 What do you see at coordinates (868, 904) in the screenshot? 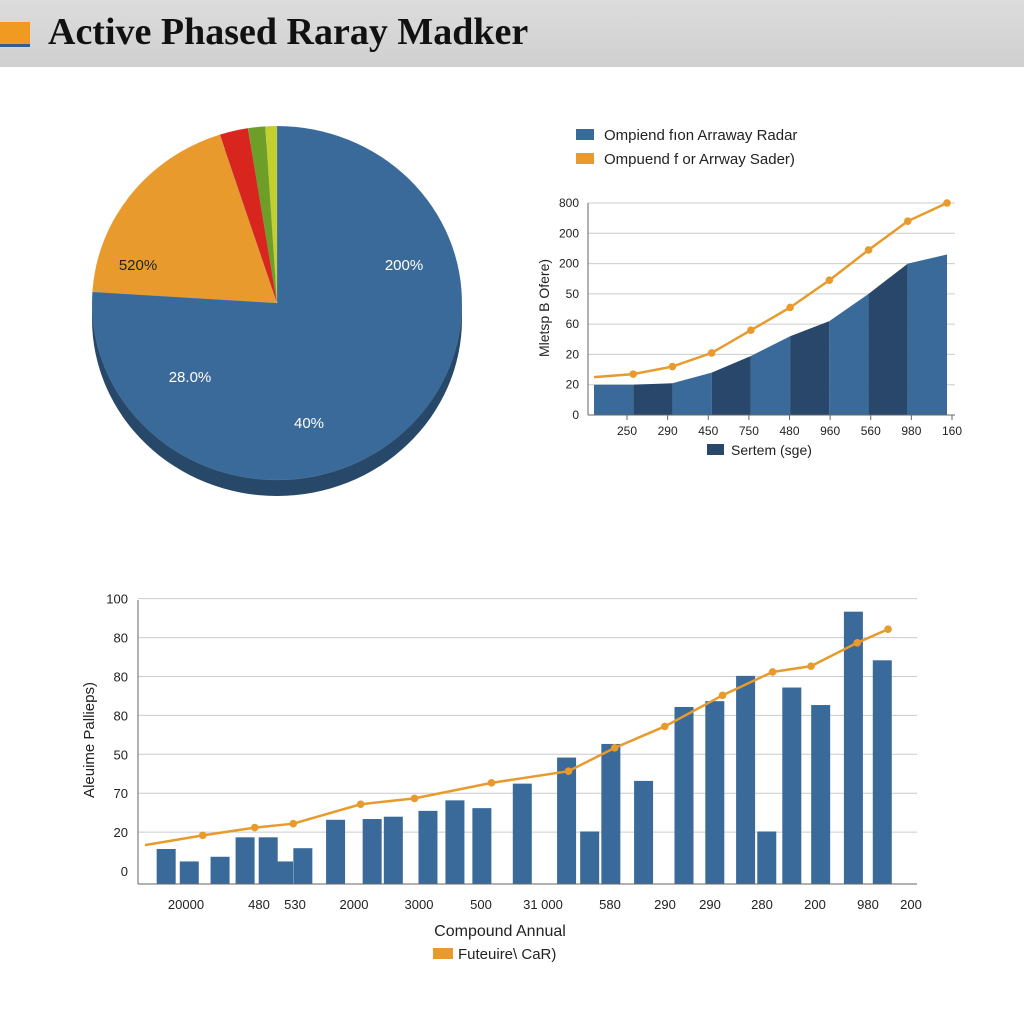
I see `x-tick-label: 980` at bounding box center [868, 904].